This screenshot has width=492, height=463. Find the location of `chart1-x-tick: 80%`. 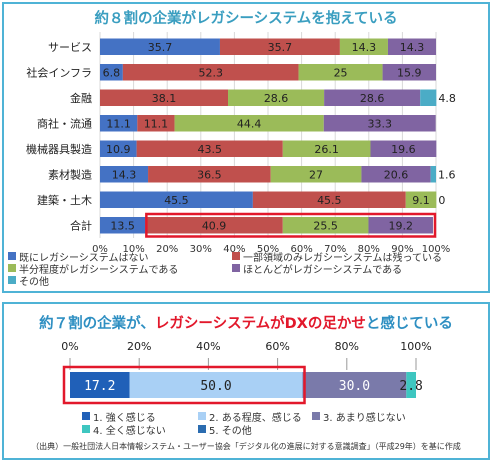

chart1-x-tick: 80% is located at coordinates (369, 249).